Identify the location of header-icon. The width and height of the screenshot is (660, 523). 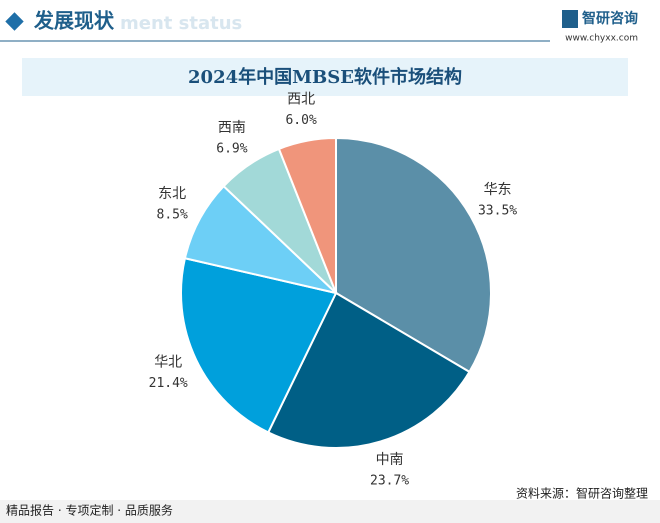
(14, 21).